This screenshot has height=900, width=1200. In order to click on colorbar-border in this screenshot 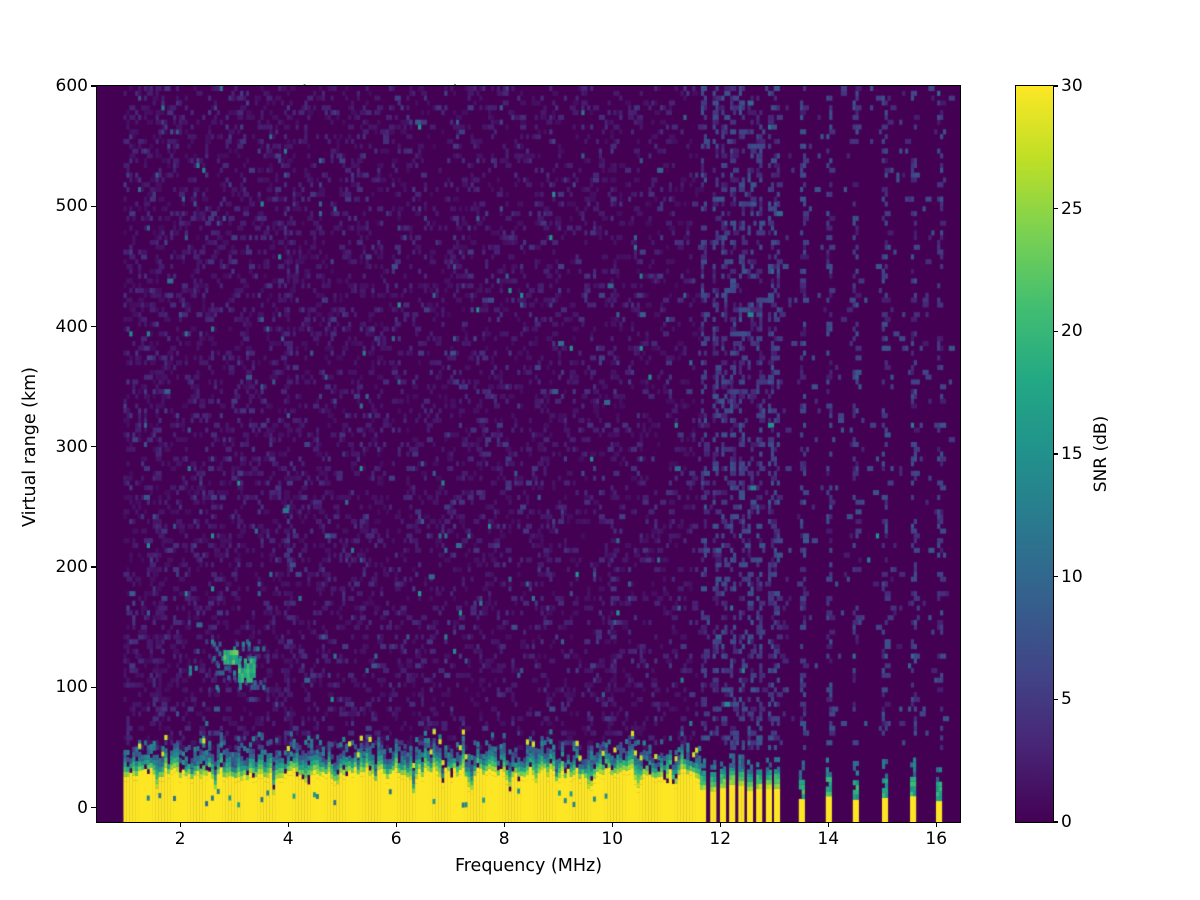, I will do `click(1034, 453)`.